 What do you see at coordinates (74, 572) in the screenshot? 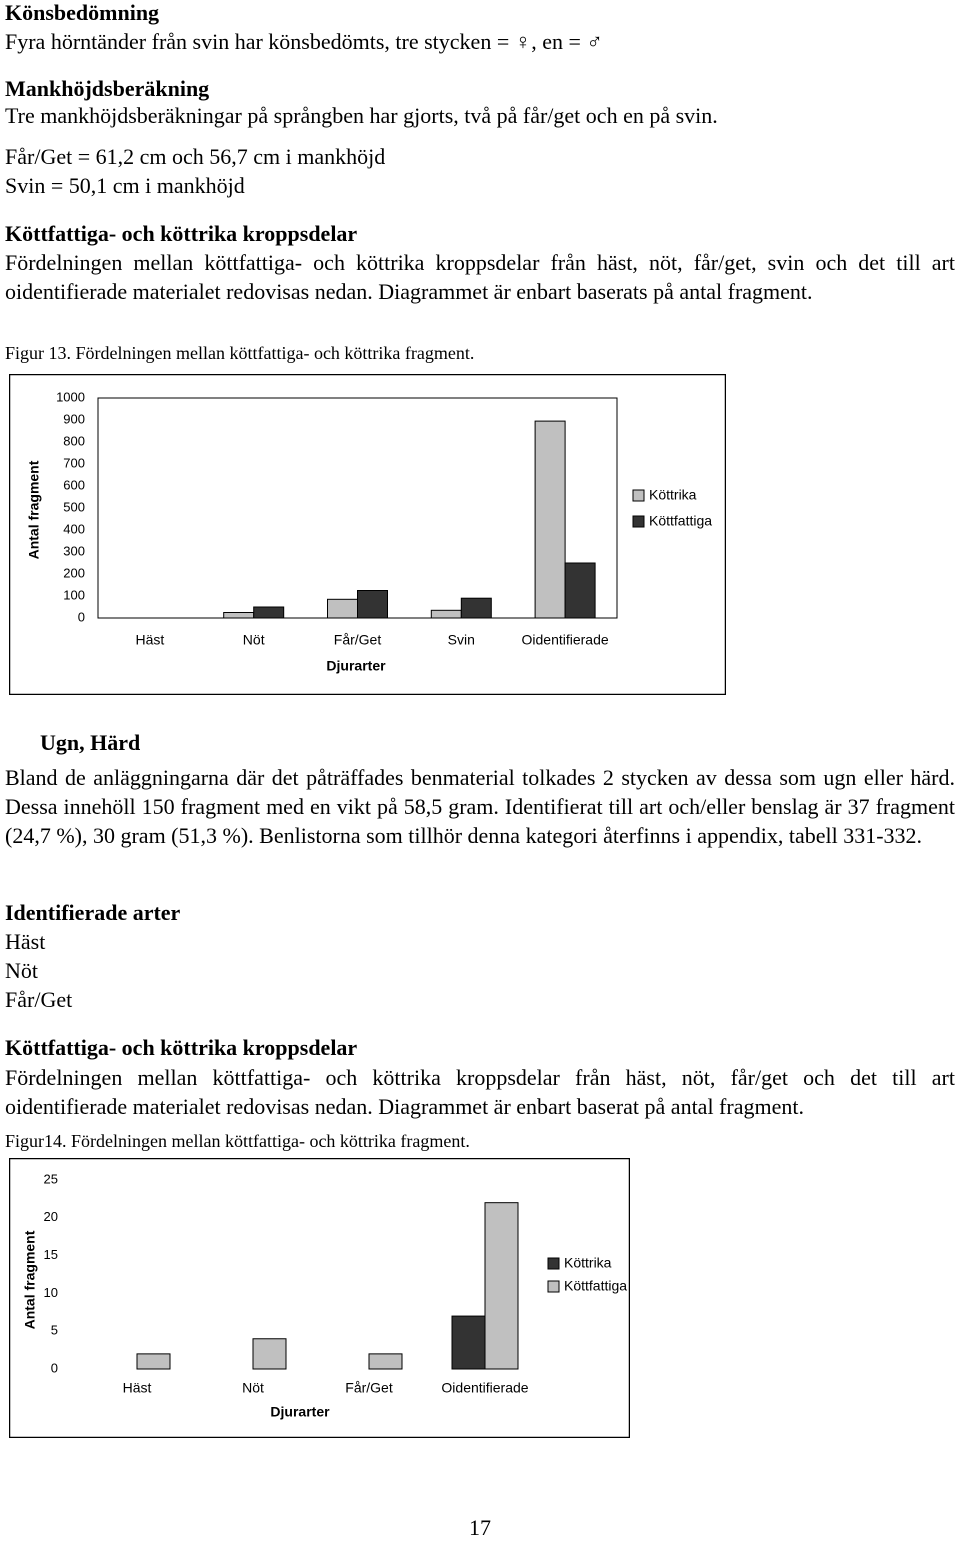
I see `y-tick-label: 200` at bounding box center [74, 572].